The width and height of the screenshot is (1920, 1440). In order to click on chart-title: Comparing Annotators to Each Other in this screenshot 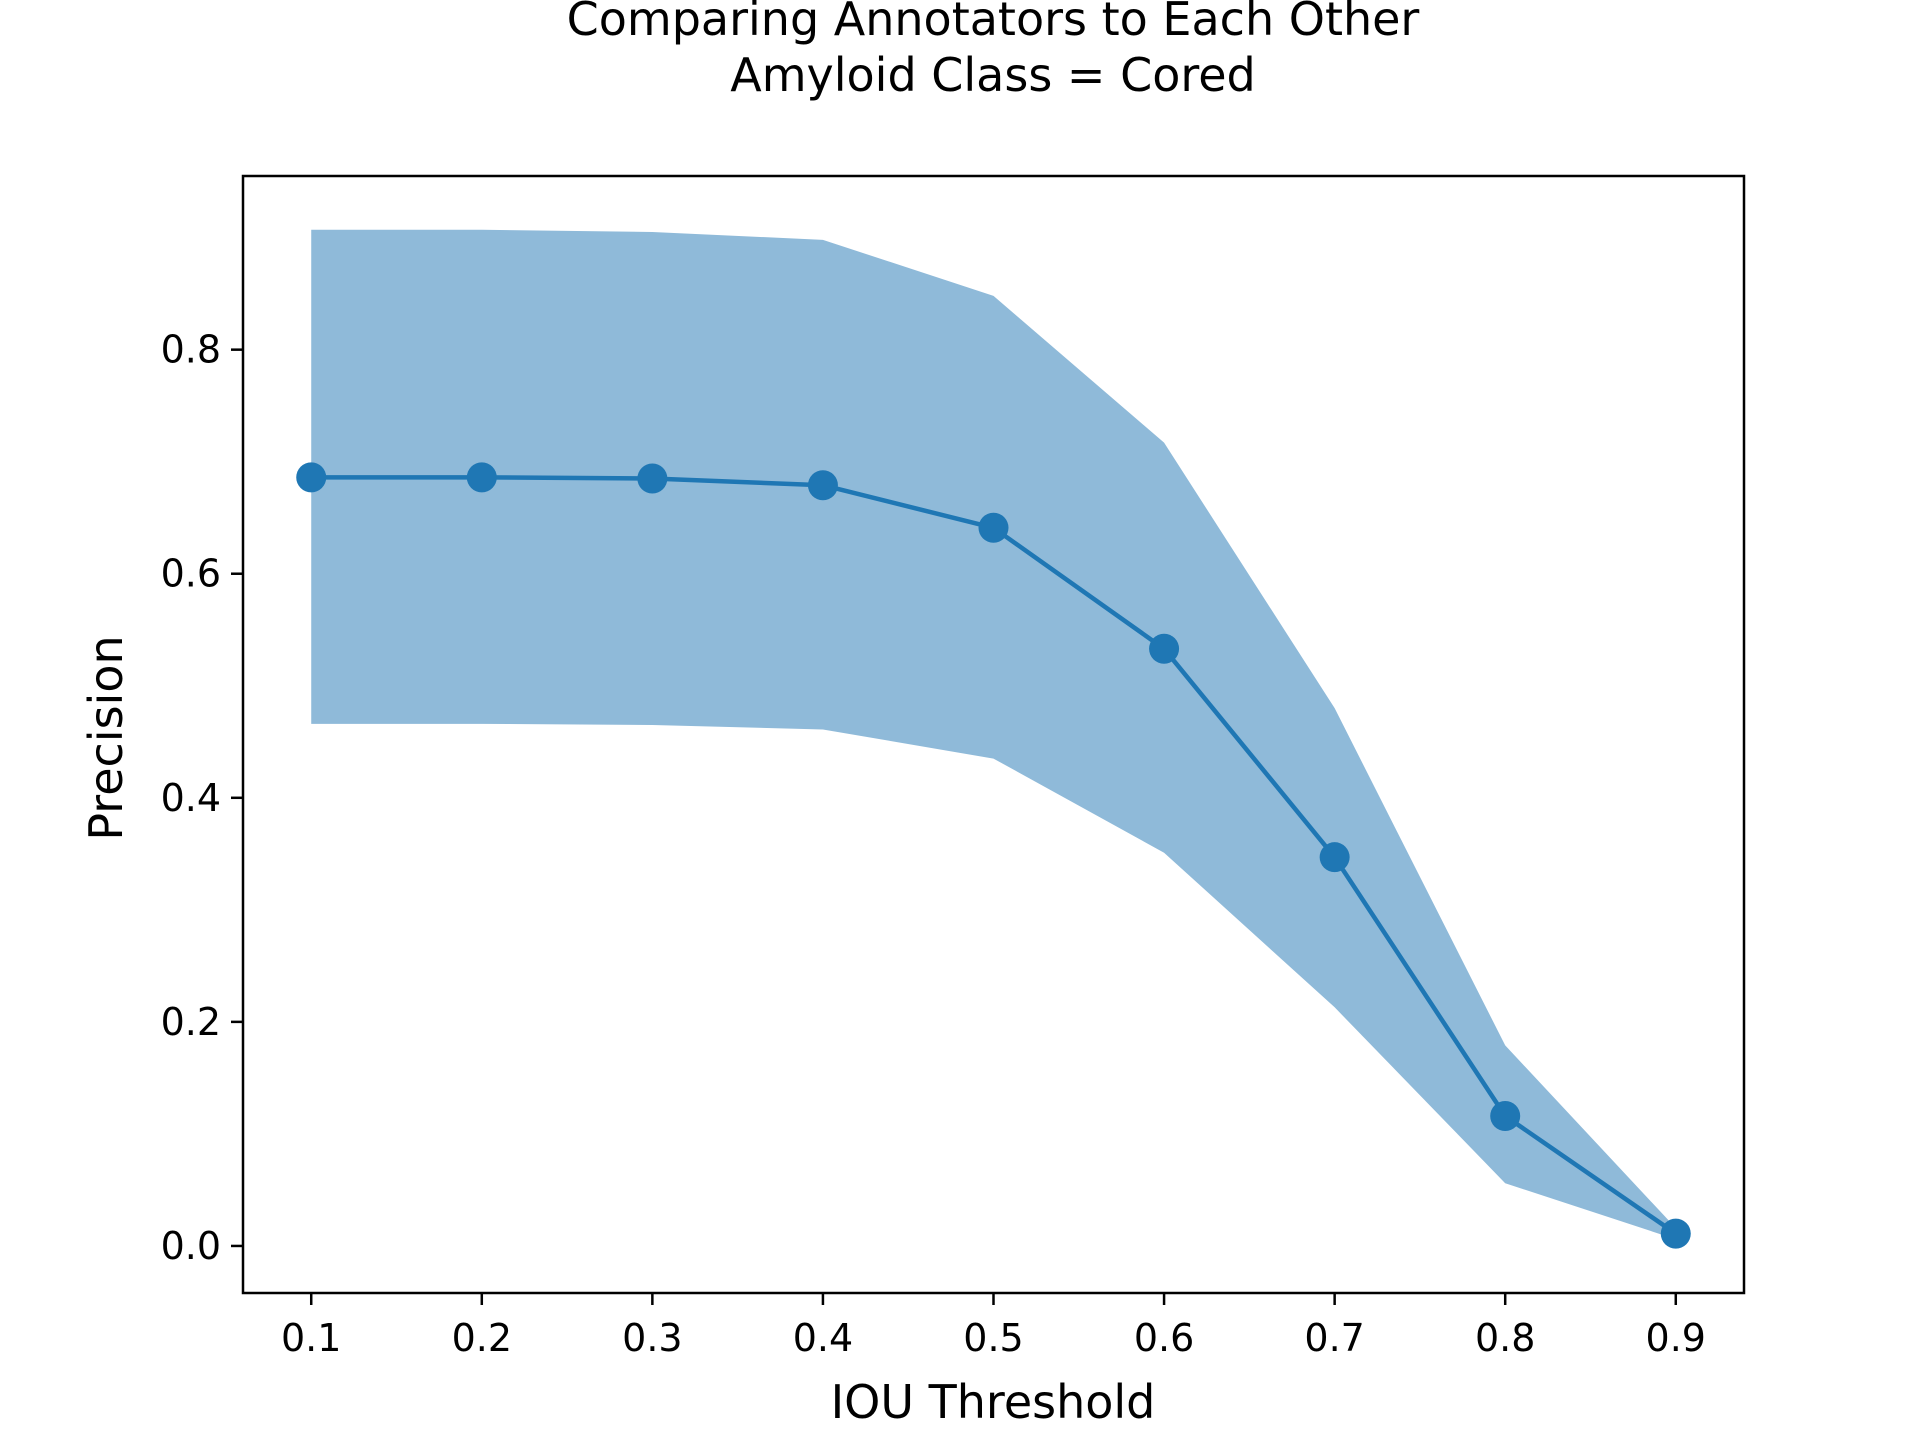, I will do `click(993, 23)`.